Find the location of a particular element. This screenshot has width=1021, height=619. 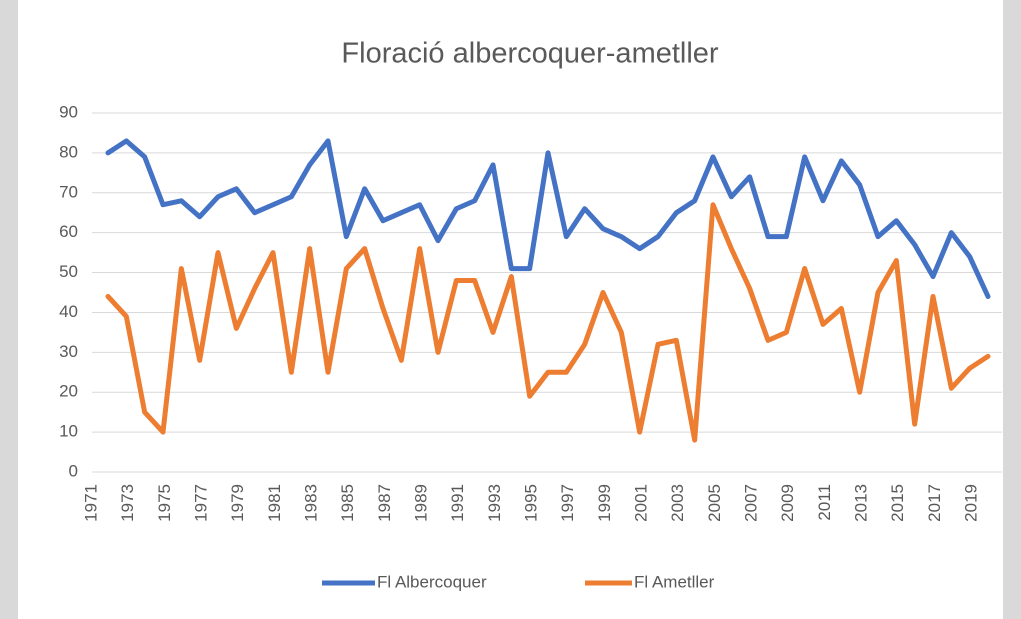

x-tick-label: 2005 is located at coordinates (714, 503).